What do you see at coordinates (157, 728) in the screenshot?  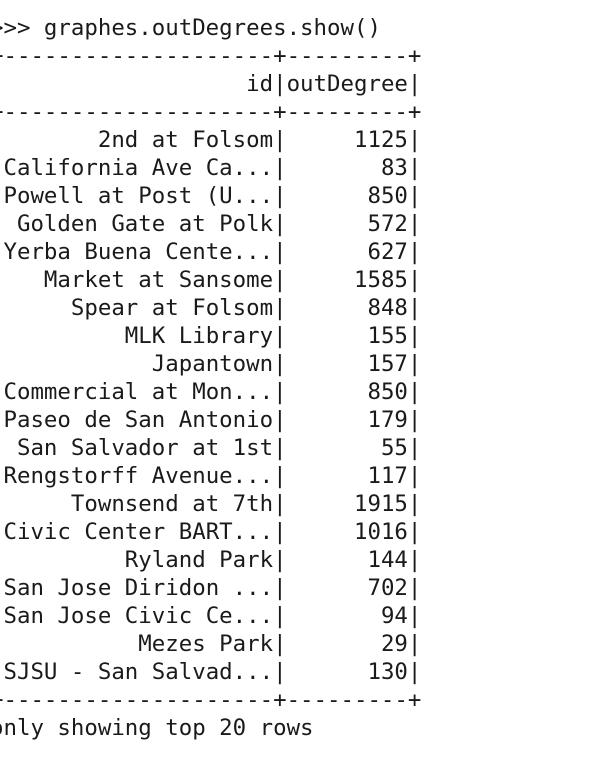 I see `footer-note: only showing top 20 rows` at bounding box center [157, 728].